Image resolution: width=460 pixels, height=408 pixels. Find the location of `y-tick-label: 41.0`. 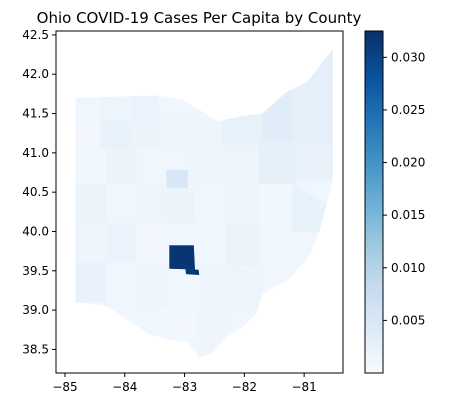

y-tick-label: 41.0 is located at coordinates (35, 153).